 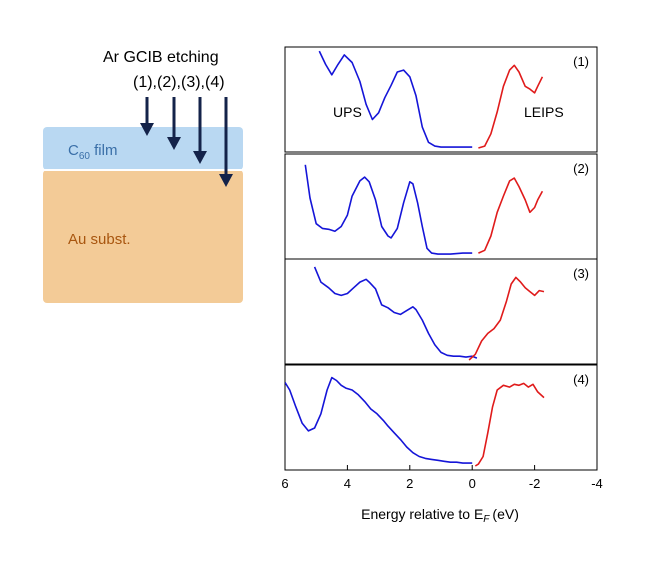 I want to click on film-label: C60 film, so click(x=92, y=152).